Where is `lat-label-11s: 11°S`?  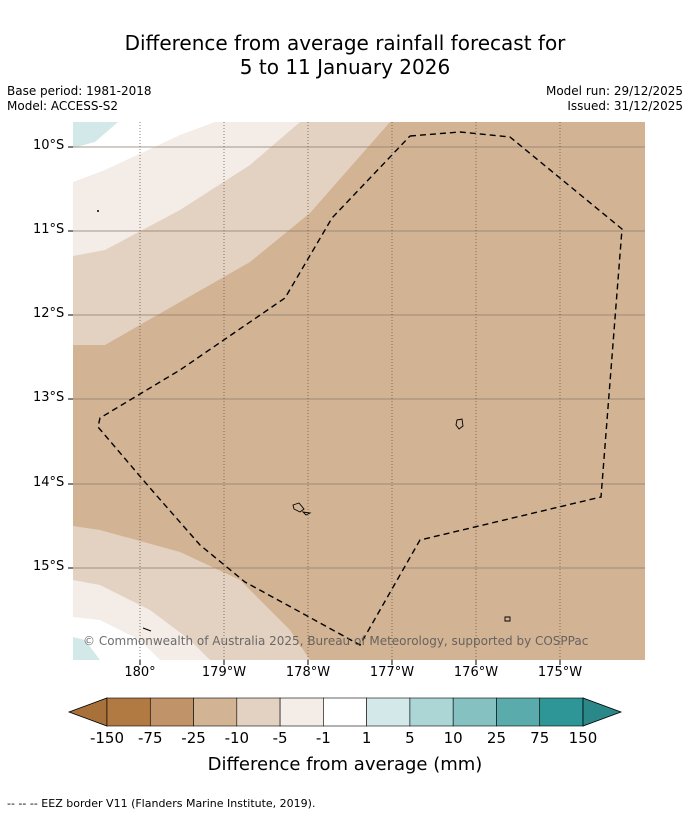 lat-label-11s: 11°S is located at coordinates (49, 229).